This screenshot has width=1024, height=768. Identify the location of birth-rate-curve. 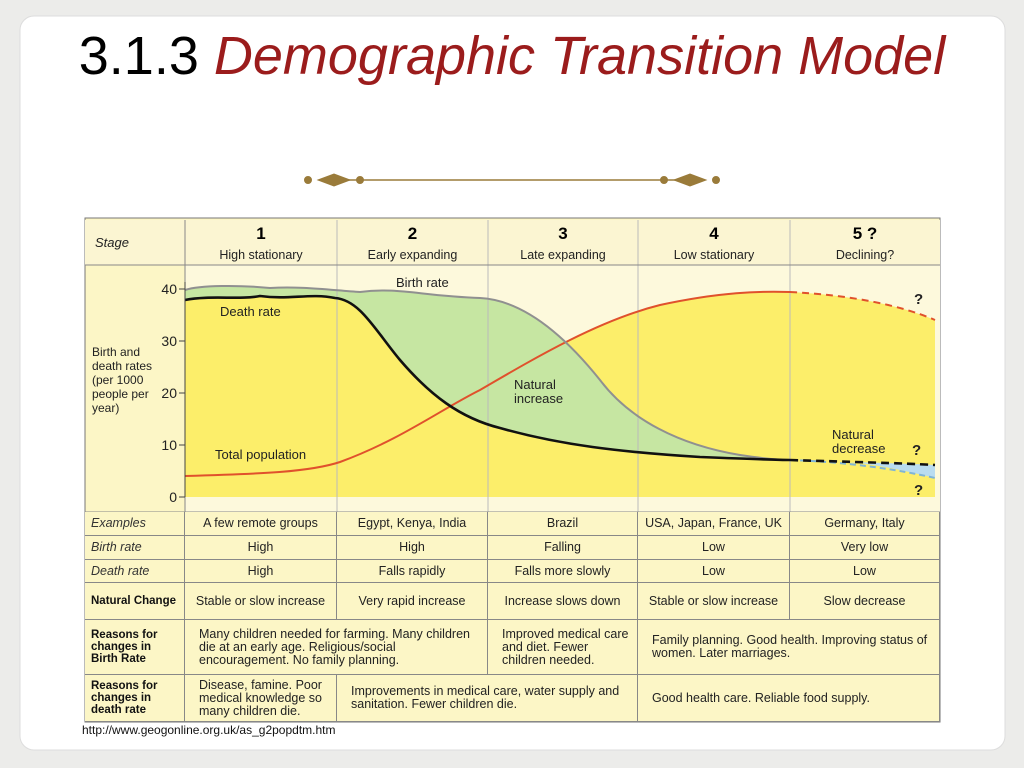
(487, 372).